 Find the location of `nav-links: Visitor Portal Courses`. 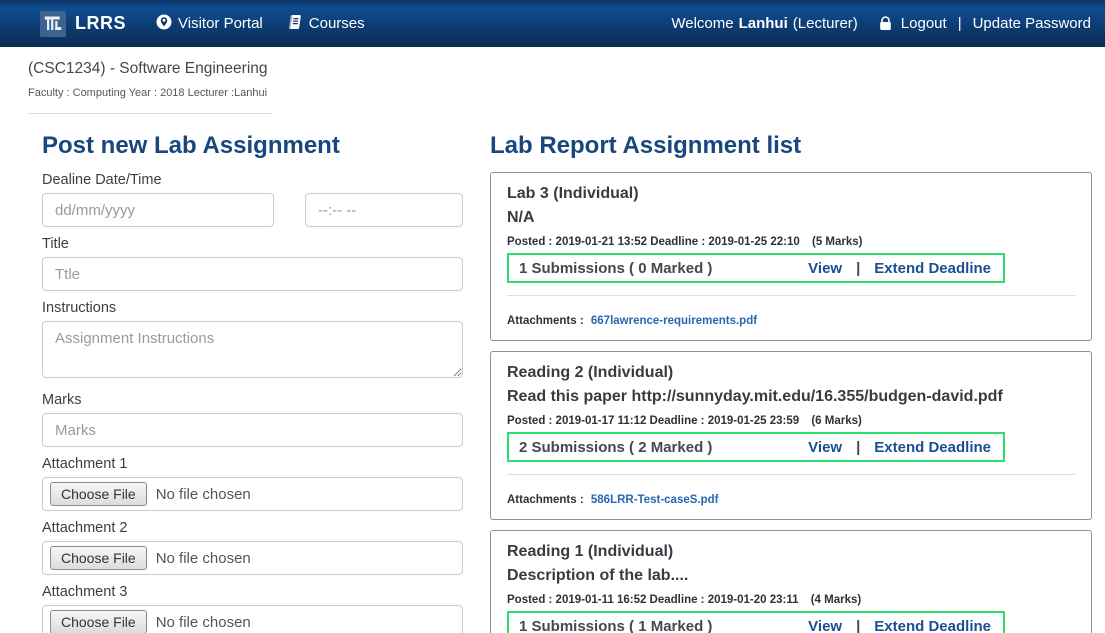

nav-links: Visitor Portal Courses is located at coordinates (260, 24).